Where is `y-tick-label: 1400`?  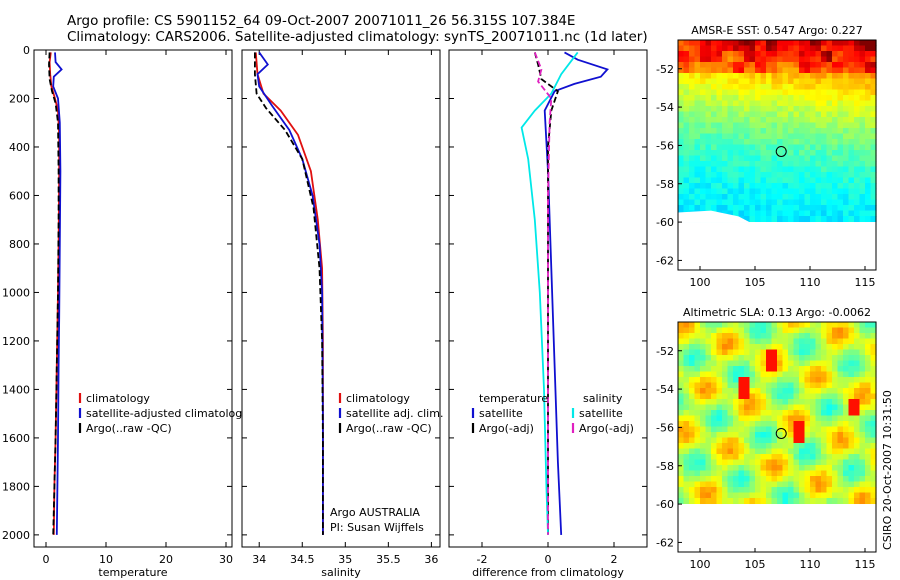 y-tick-label: 1400 is located at coordinates (16, 389).